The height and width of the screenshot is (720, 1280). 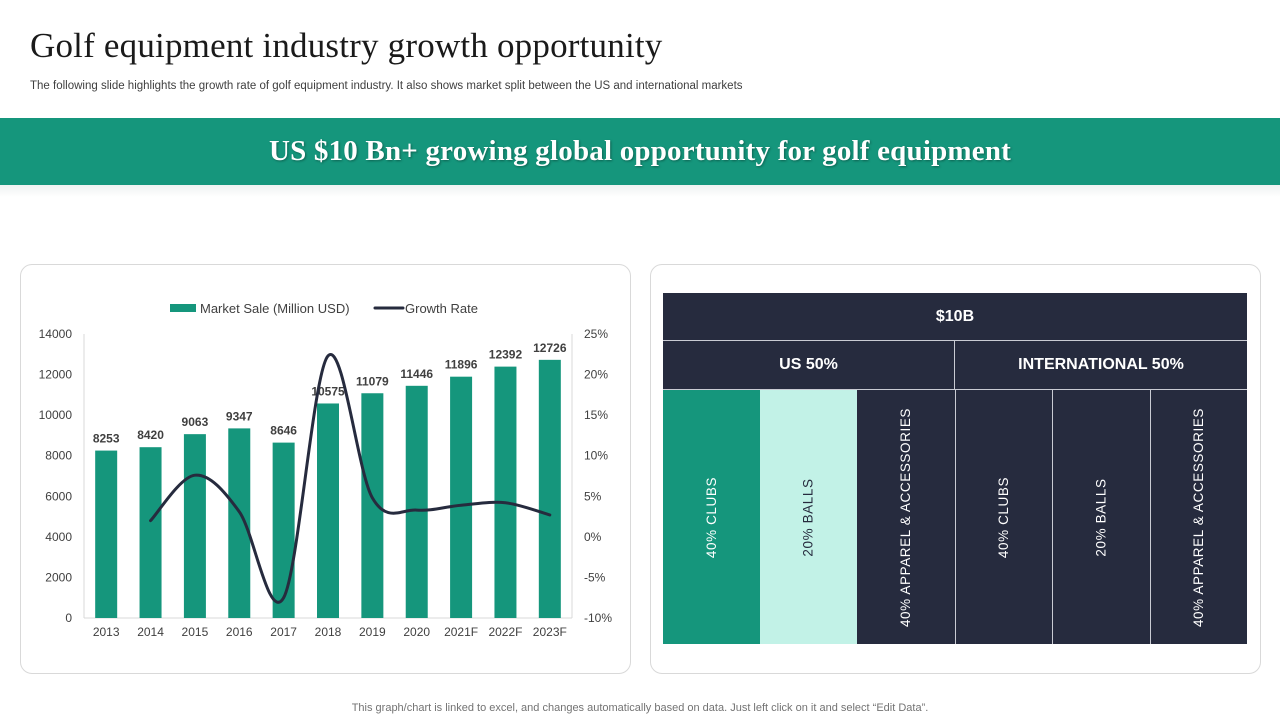 What do you see at coordinates (58, 456) in the screenshot?
I see `y-tick-label: 8000` at bounding box center [58, 456].